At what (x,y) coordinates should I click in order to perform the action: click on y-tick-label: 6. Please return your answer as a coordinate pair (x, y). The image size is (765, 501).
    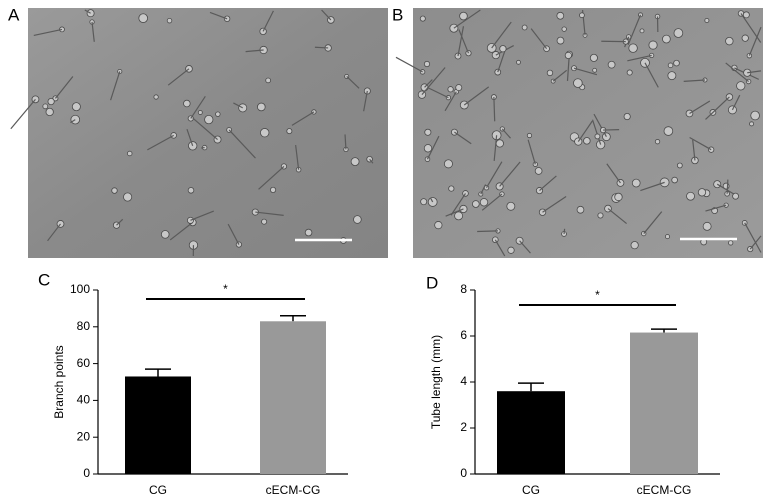
    Looking at the image, I should click on (463, 335).